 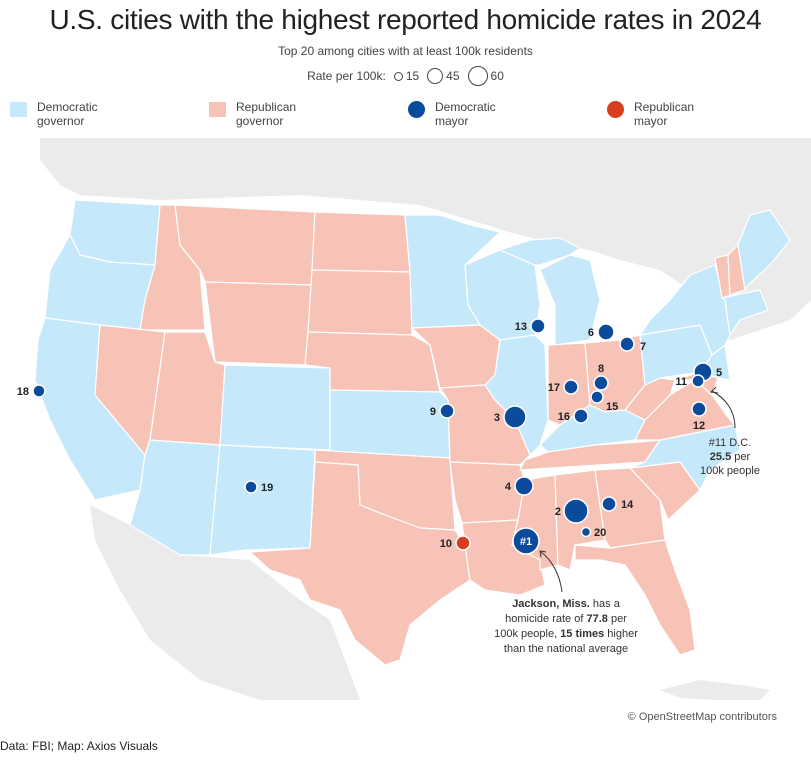 I want to click on marker-label-6: 6, so click(x=591, y=333).